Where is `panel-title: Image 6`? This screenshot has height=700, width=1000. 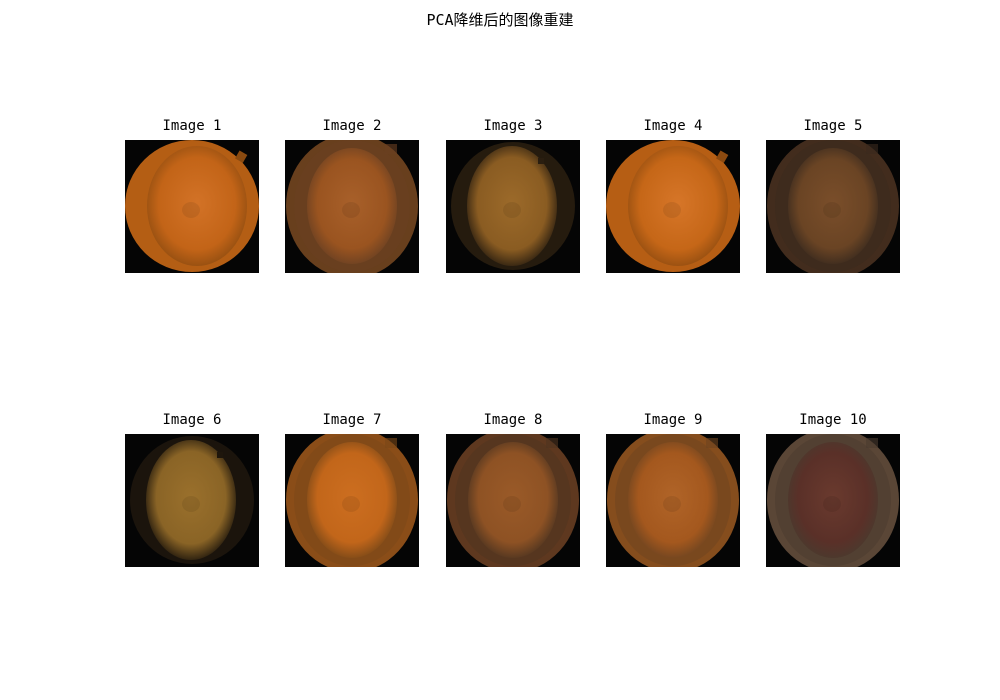
panel-title: Image 6 is located at coordinates (192, 420).